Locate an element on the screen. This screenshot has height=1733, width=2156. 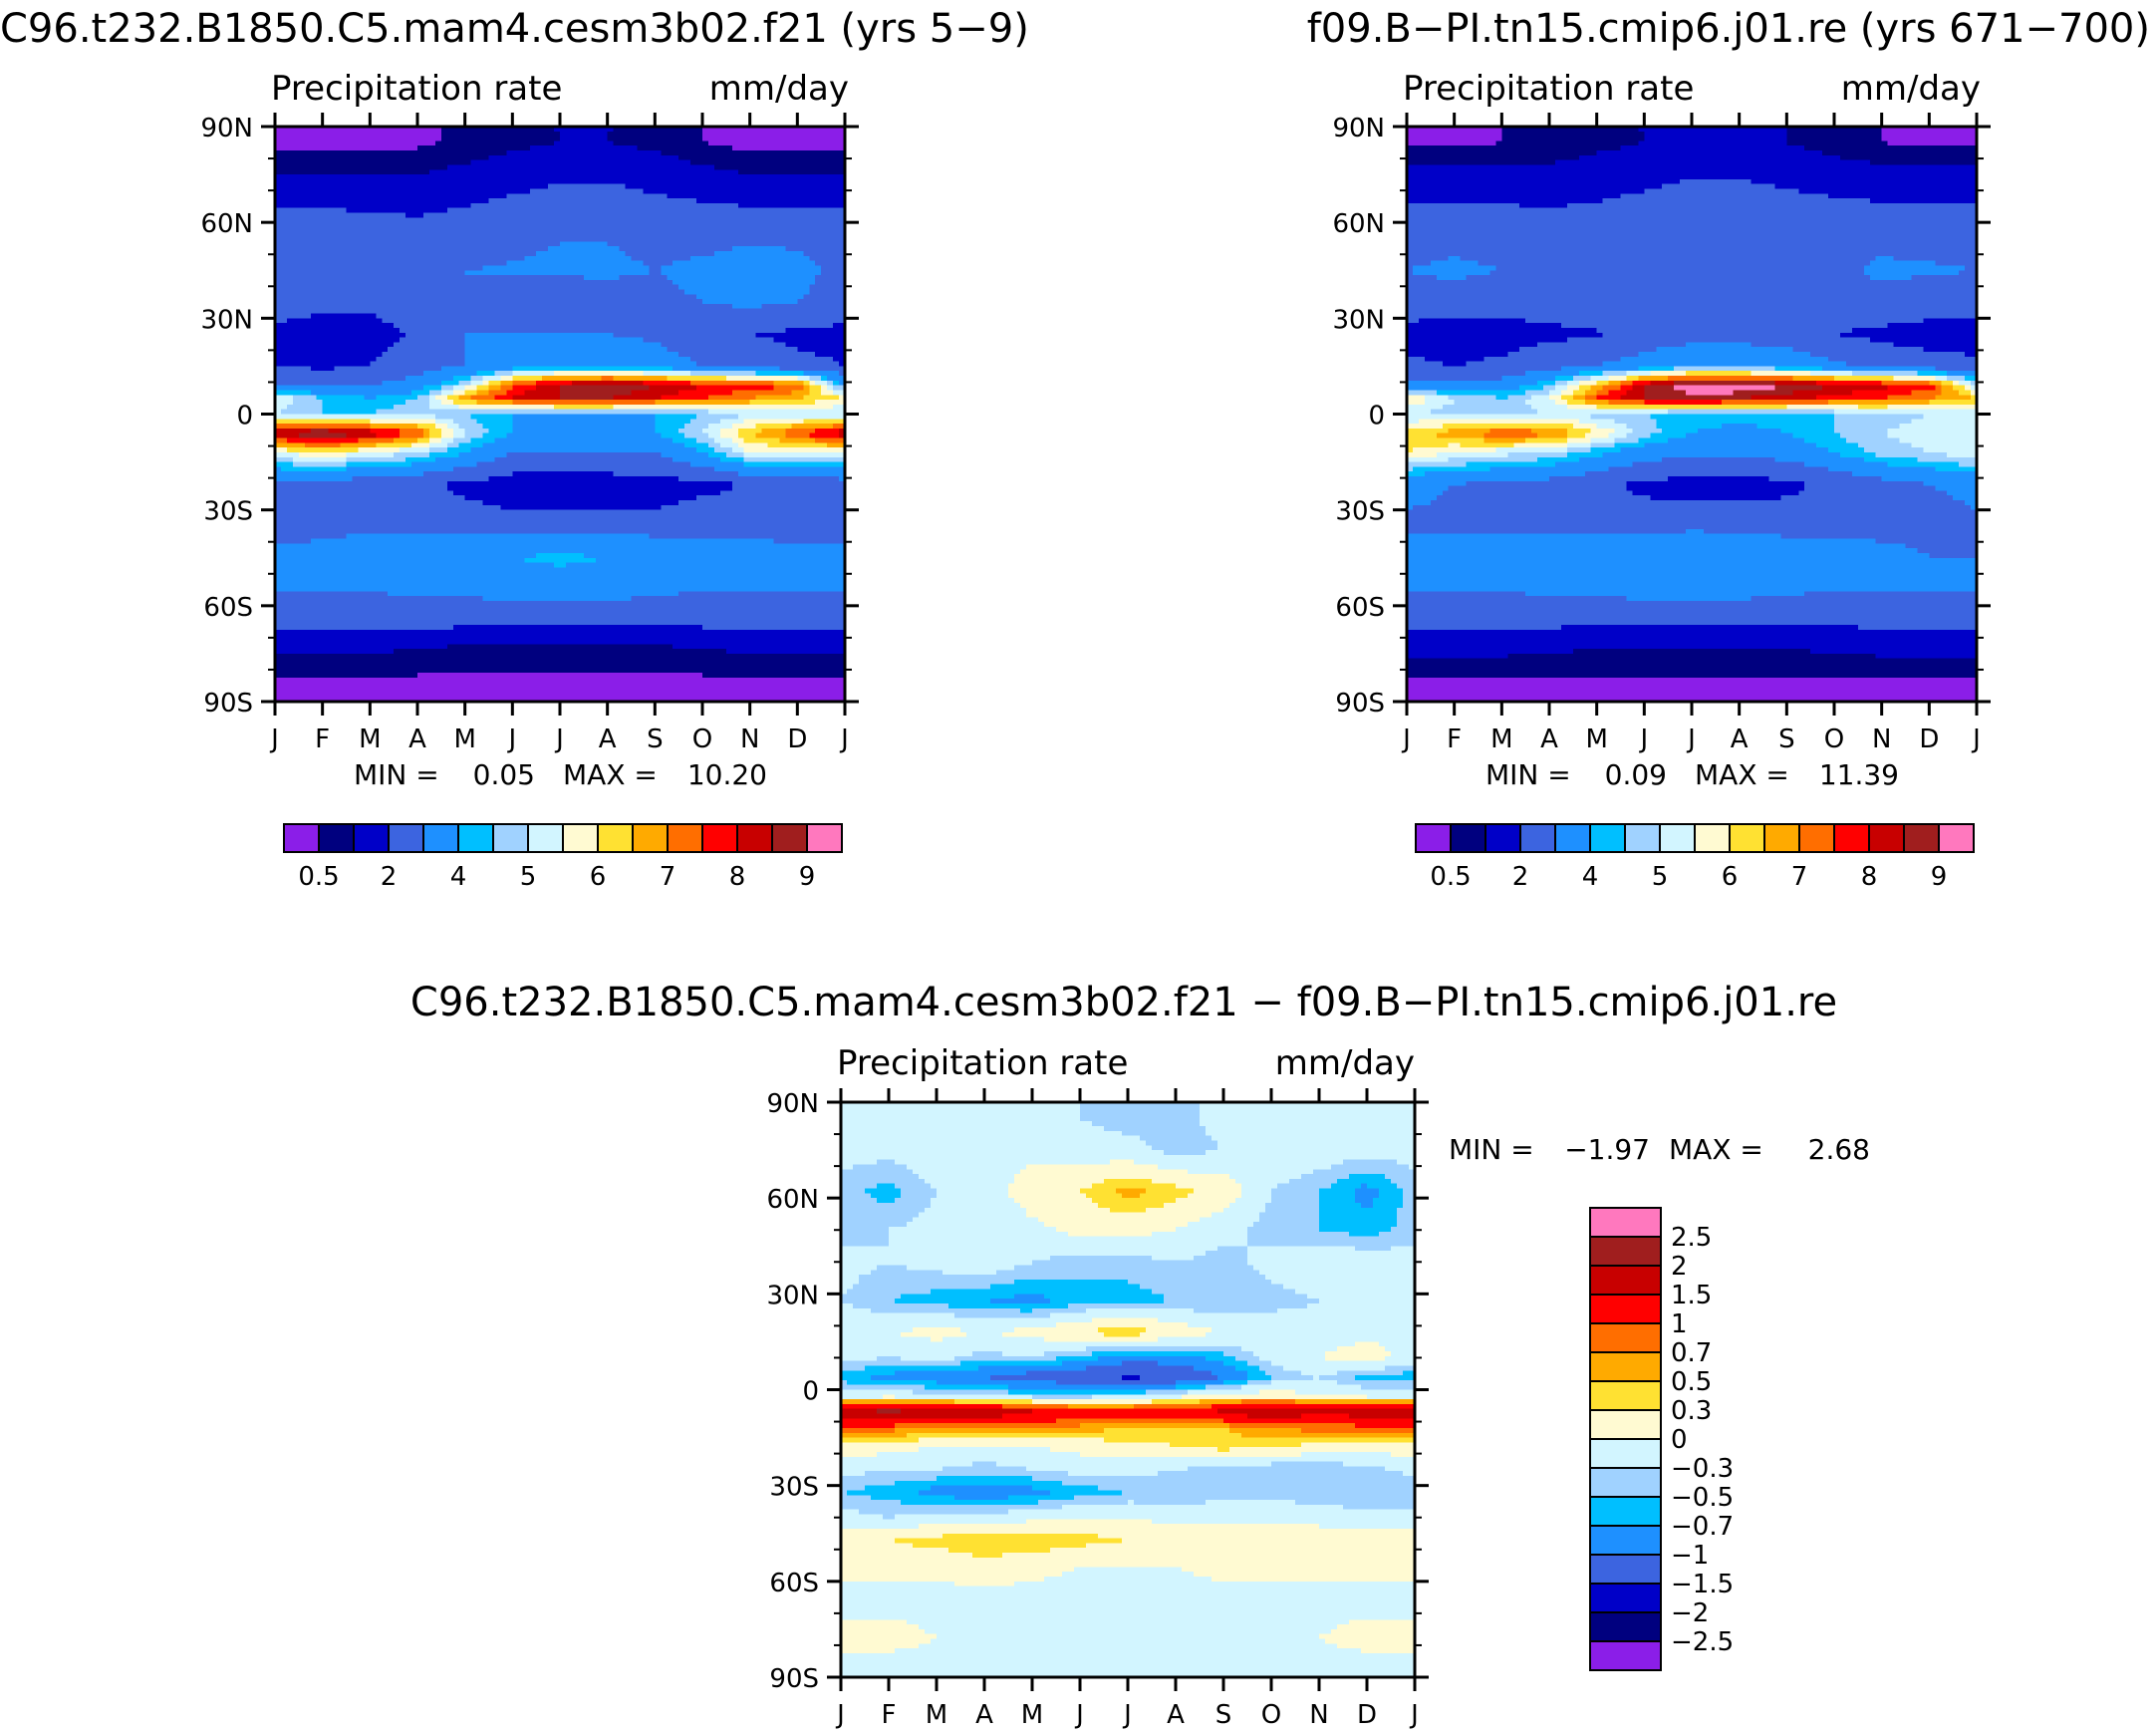
y-tick-label: 60S is located at coordinates (794, 1583).